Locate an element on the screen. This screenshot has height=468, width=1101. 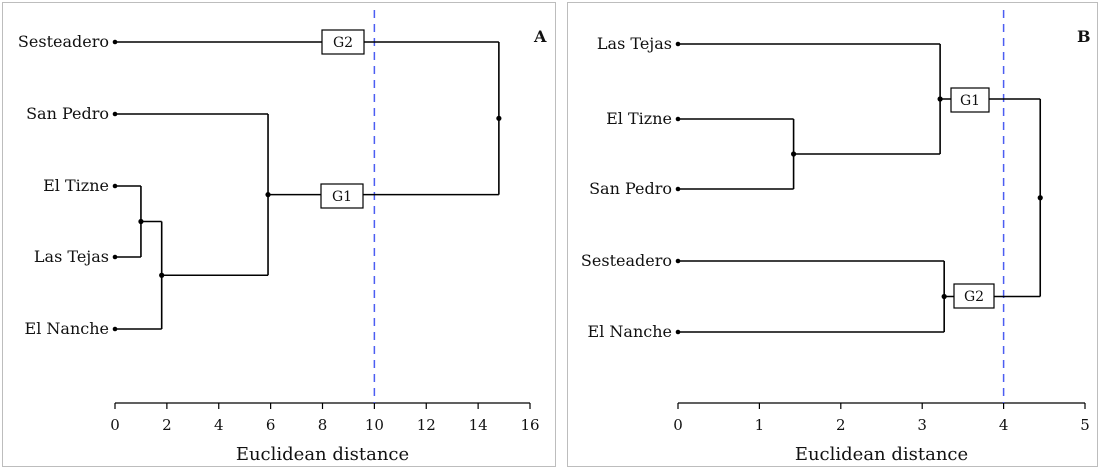
panel-a-group-label-g1: G1 is located at coordinates (342, 197).